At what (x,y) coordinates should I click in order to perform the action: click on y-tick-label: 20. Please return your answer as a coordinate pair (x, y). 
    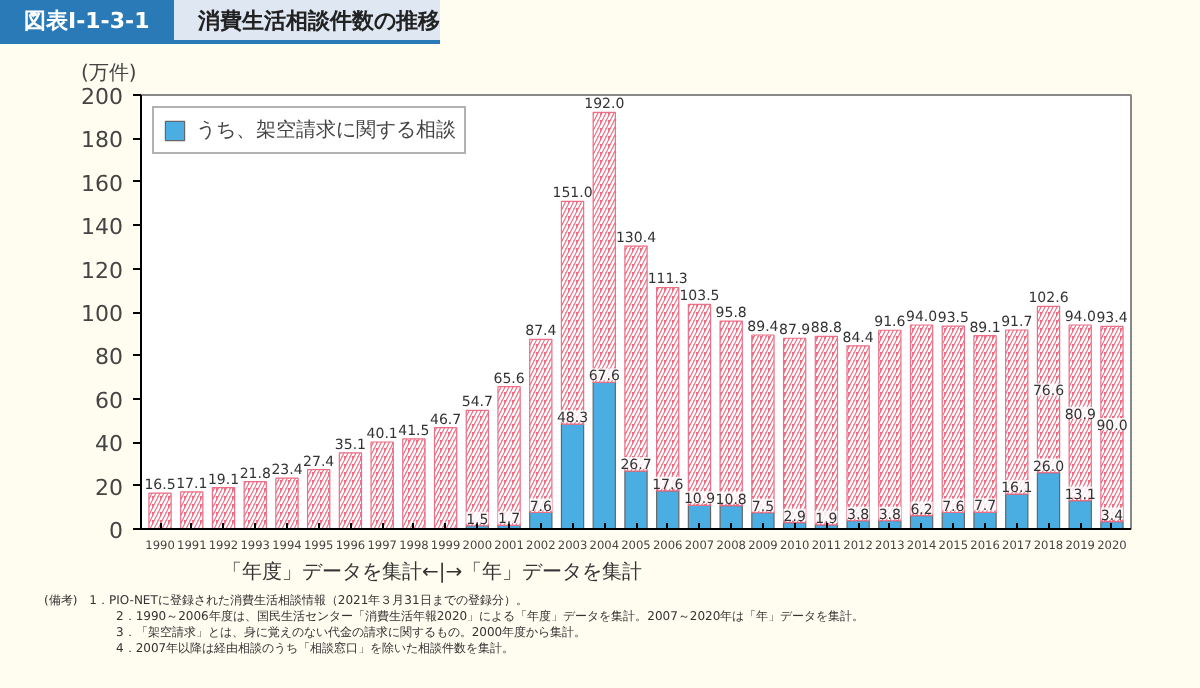
    Looking at the image, I should click on (109, 487).